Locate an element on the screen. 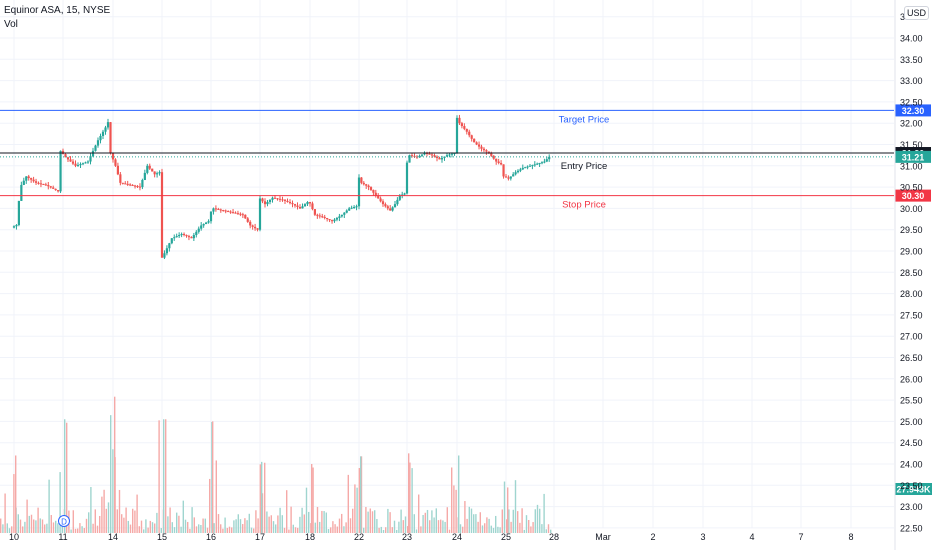  date-tick-label: 24 is located at coordinates (457, 537).